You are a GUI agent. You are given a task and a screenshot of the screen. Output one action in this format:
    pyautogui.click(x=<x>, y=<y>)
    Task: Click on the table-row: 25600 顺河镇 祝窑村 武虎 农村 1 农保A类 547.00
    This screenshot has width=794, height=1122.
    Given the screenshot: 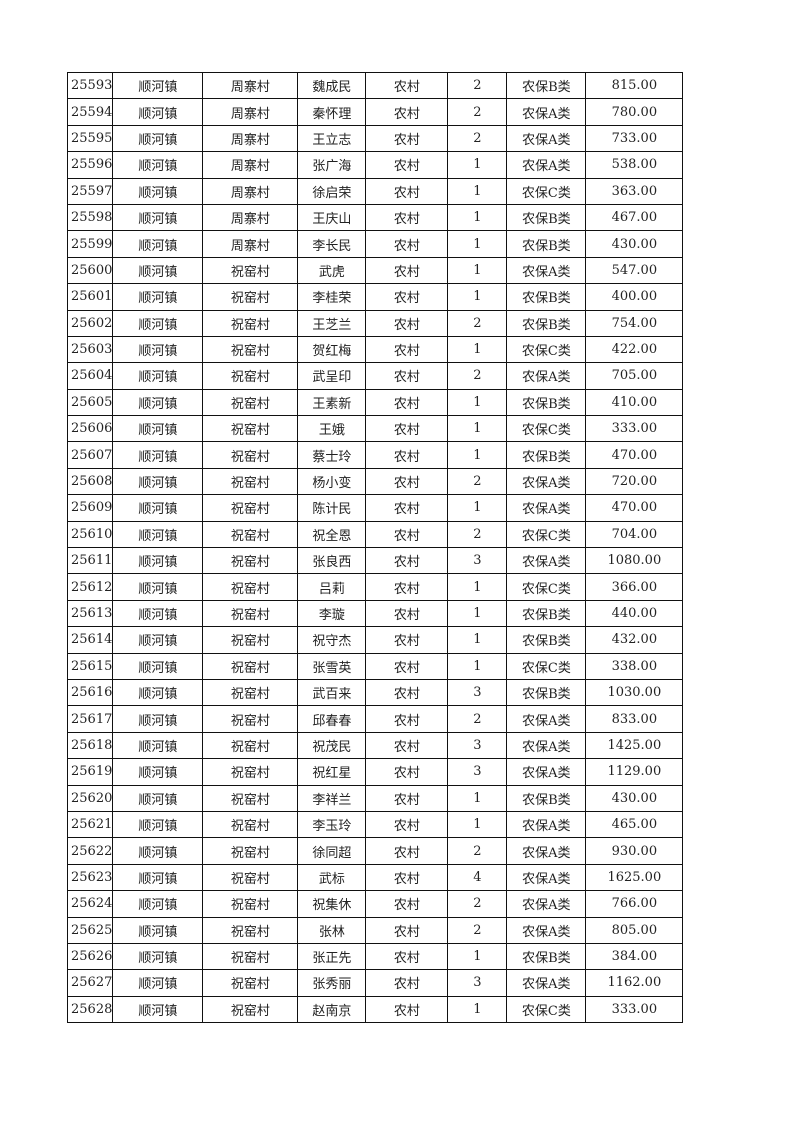 What is the action you would take?
    pyautogui.click(x=375, y=270)
    